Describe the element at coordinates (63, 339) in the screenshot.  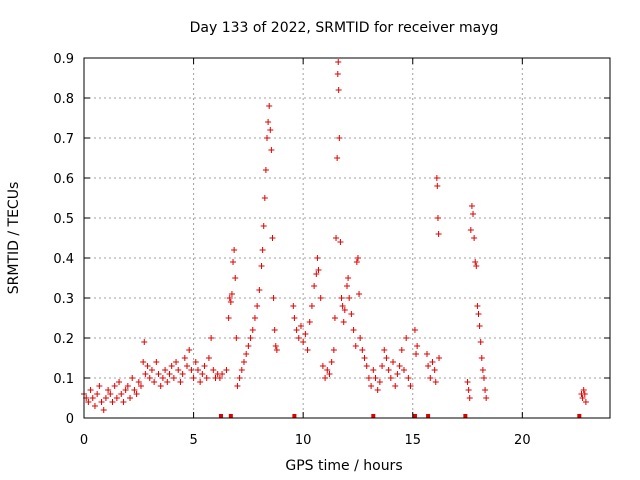
I see `y-tick-label: 0.2` at that location.